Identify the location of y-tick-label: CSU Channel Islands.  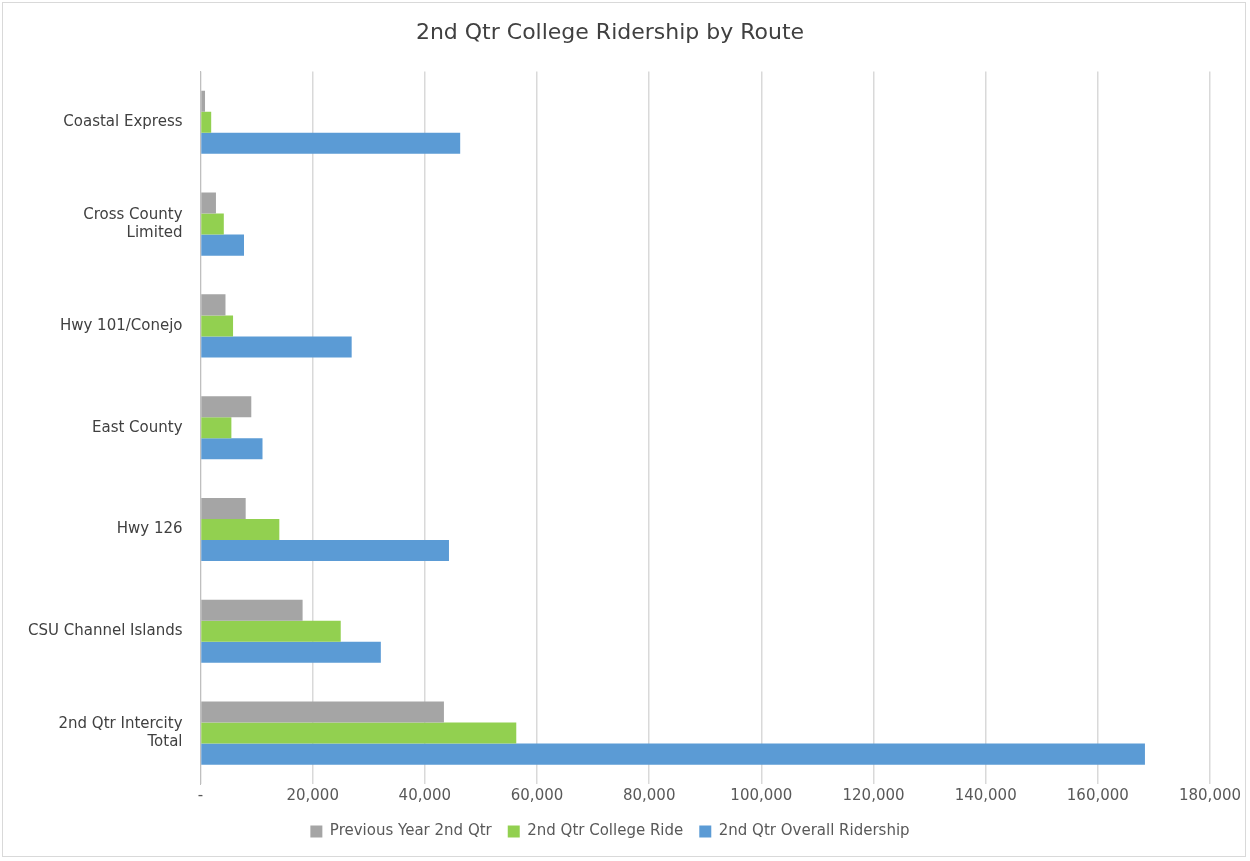
(105, 630).